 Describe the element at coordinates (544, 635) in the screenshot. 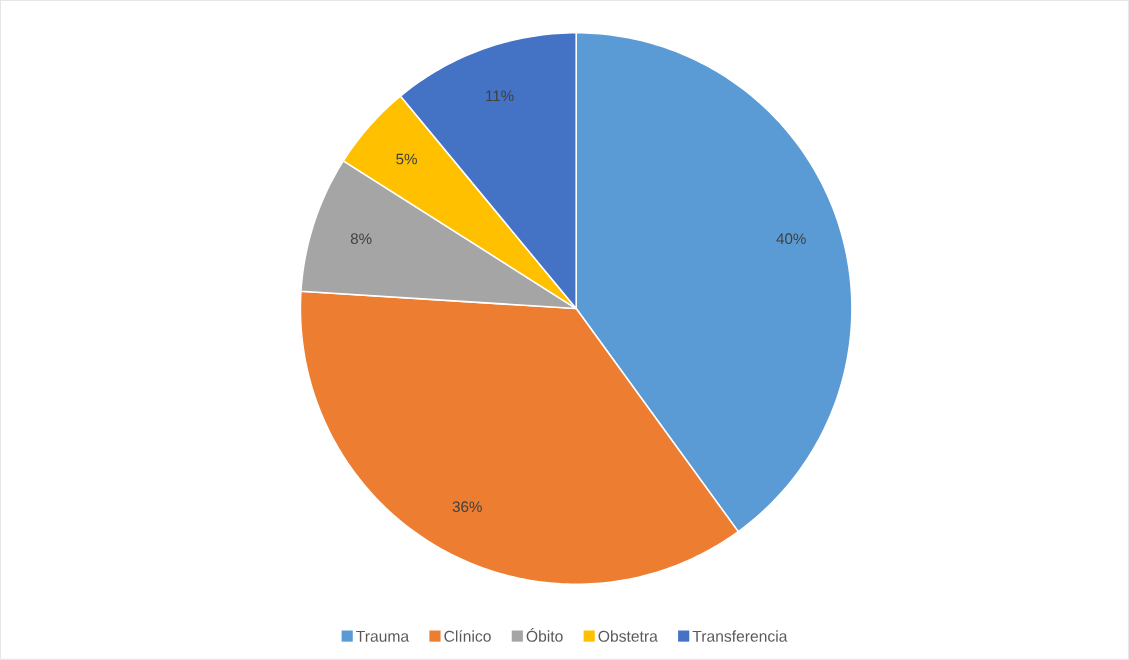

I see `legend-label: Óbito` at that location.